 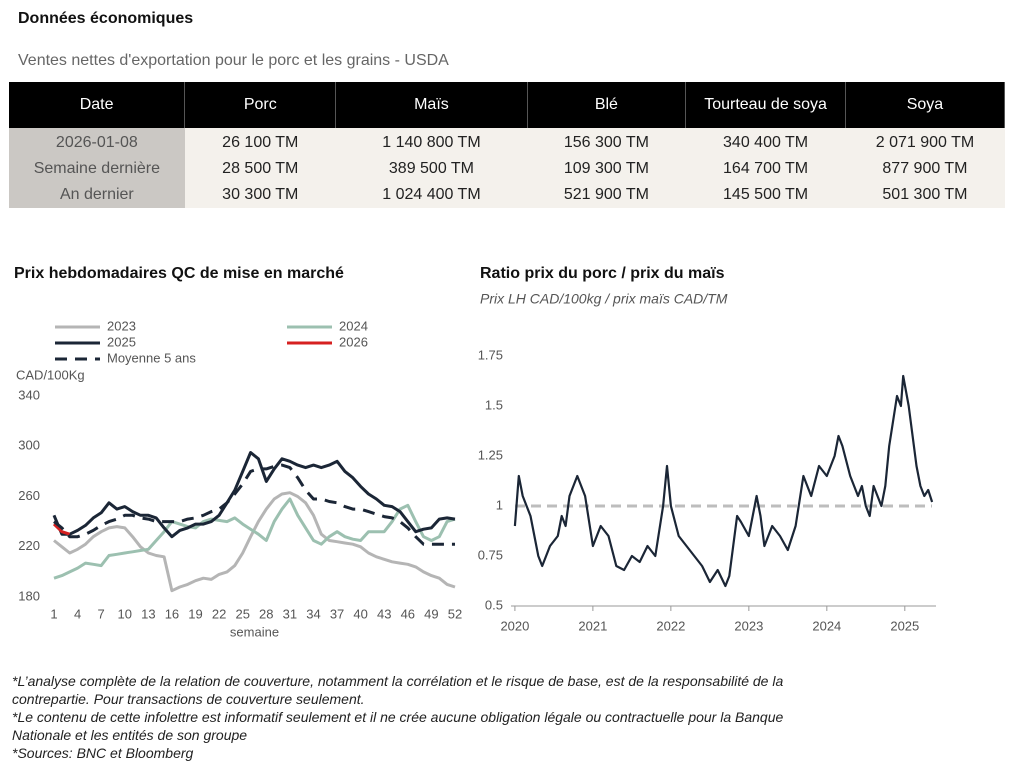 What do you see at coordinates (242, 613) in the screenshot?
I see `x-tick-label: 25` at bounding box center [242, 613].